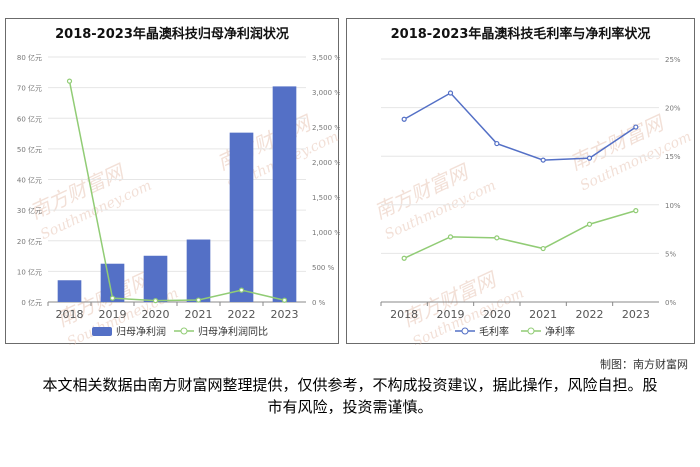 The height and width of the screenshot is (467, 700). I want to click on yoy-point-2019, so click(112, 298).